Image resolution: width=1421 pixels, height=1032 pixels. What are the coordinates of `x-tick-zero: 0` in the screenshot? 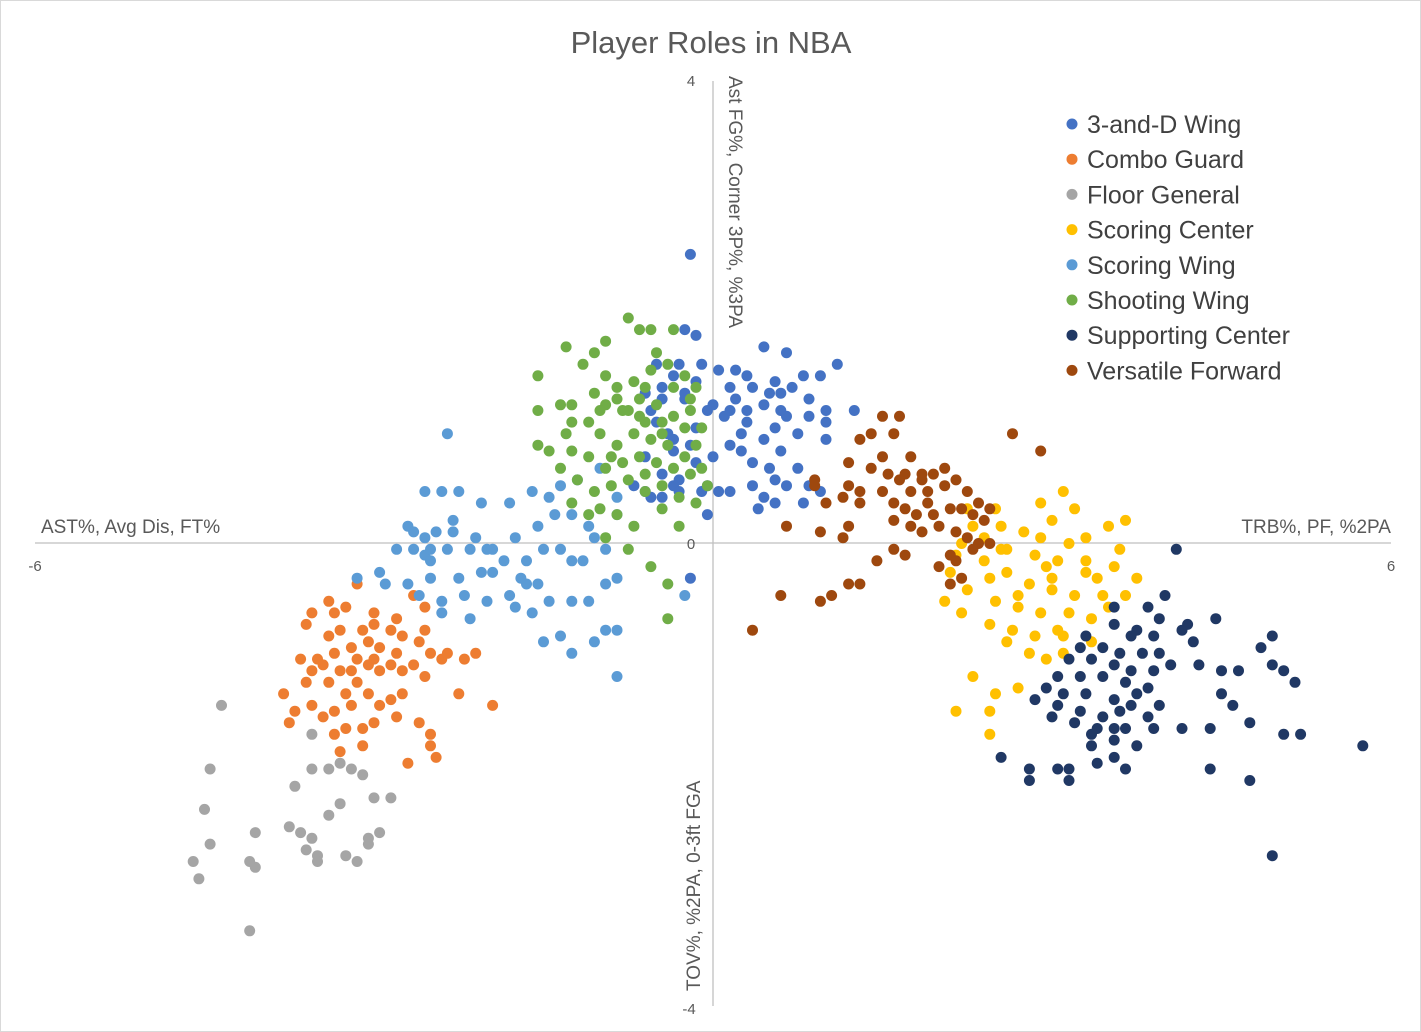 It's located at (691, 544).